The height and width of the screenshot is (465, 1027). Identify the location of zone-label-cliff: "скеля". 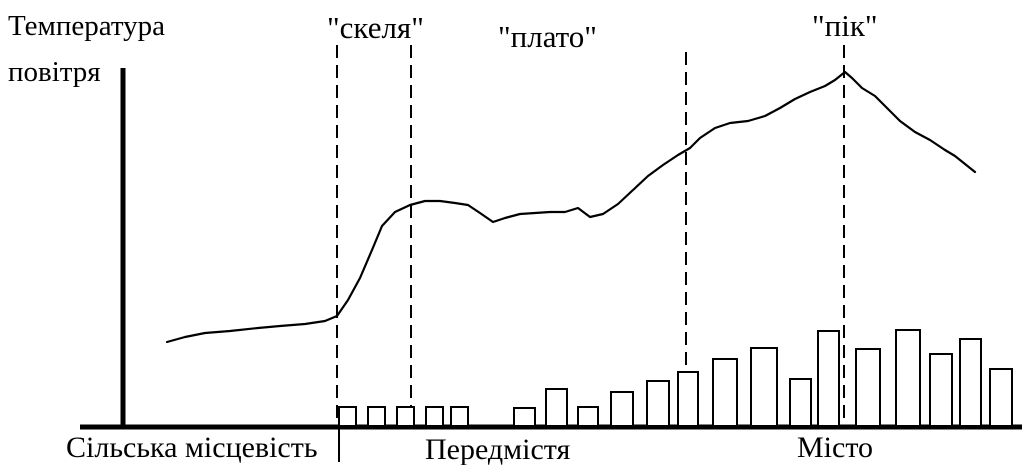
(375, 27).